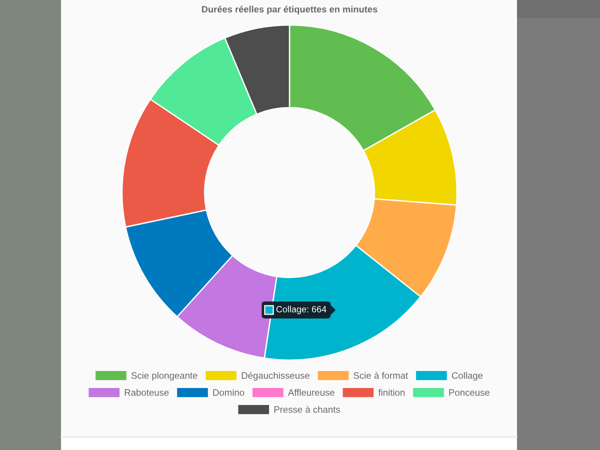  What do you see at coordinates (467, 376) in the screenshot?
I see `legend-label: Collage` at bounding box center [467, 376].